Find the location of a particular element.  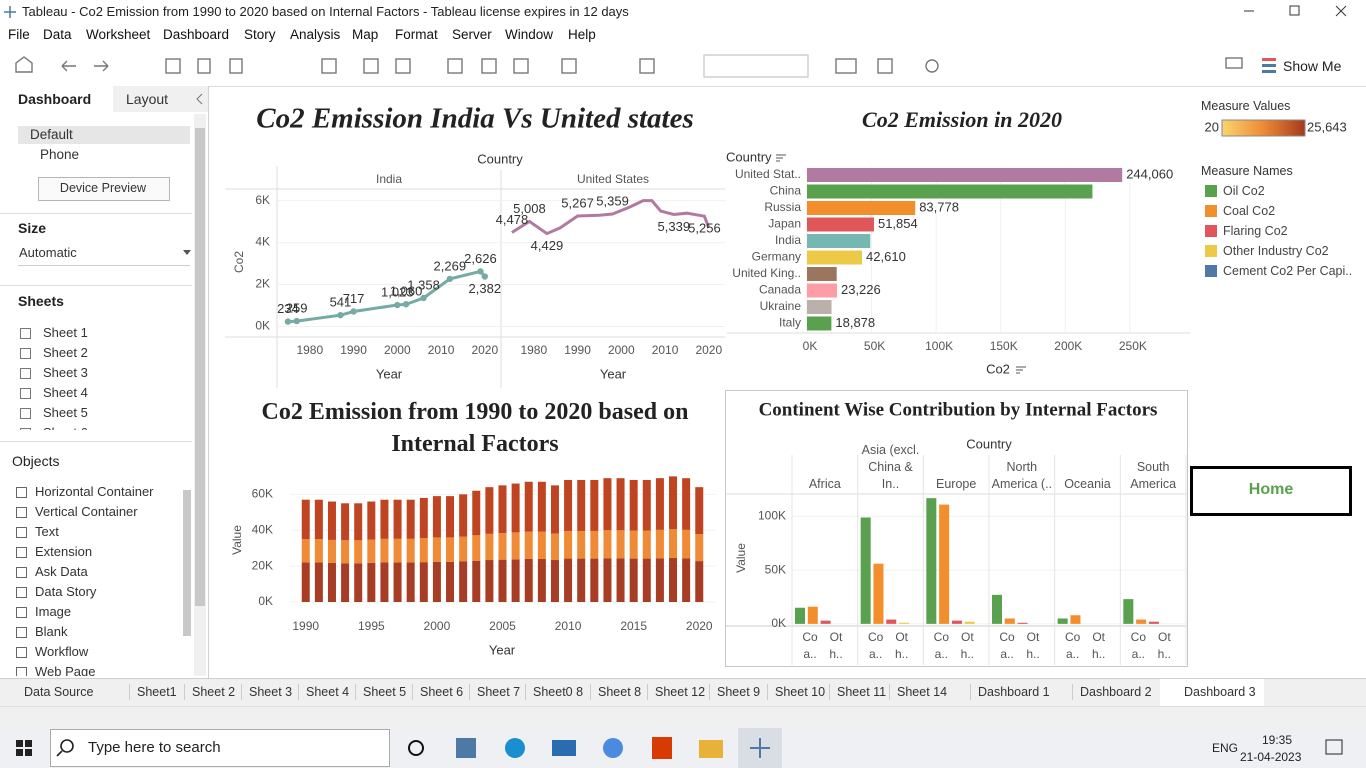

search-placeholder: Type here to search is located at coordinates (154, 747).